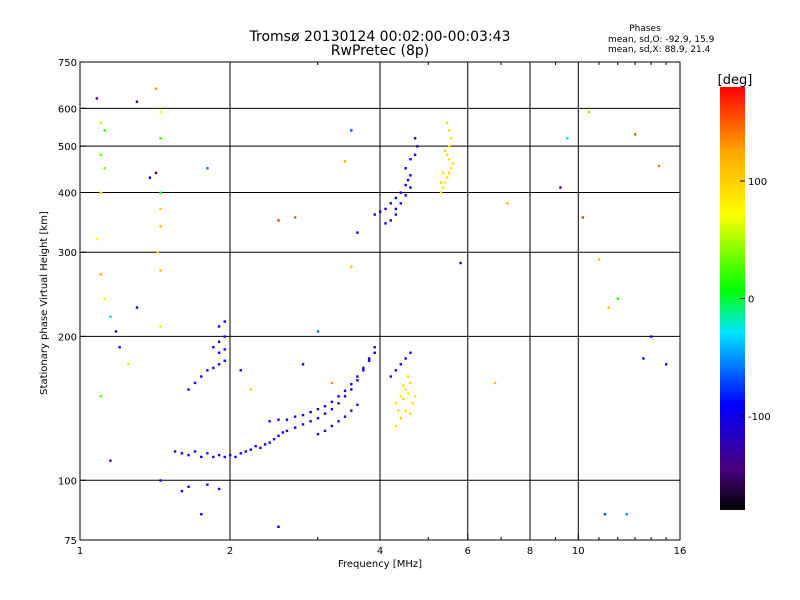 Image resolution: width=800 pixels, height=600 pixels. What do you see at coordinates (380, 37) in the screenshot?
I see `chart-title: Tromsø 20130124 00:02:00-00:03:43` at bounding box center [380, 37].